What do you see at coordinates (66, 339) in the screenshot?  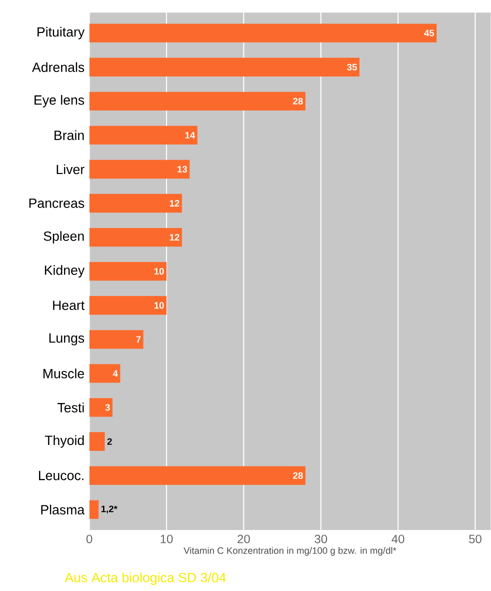 I see `y-tick-label: Lungs` at bounding box center [66, 339].